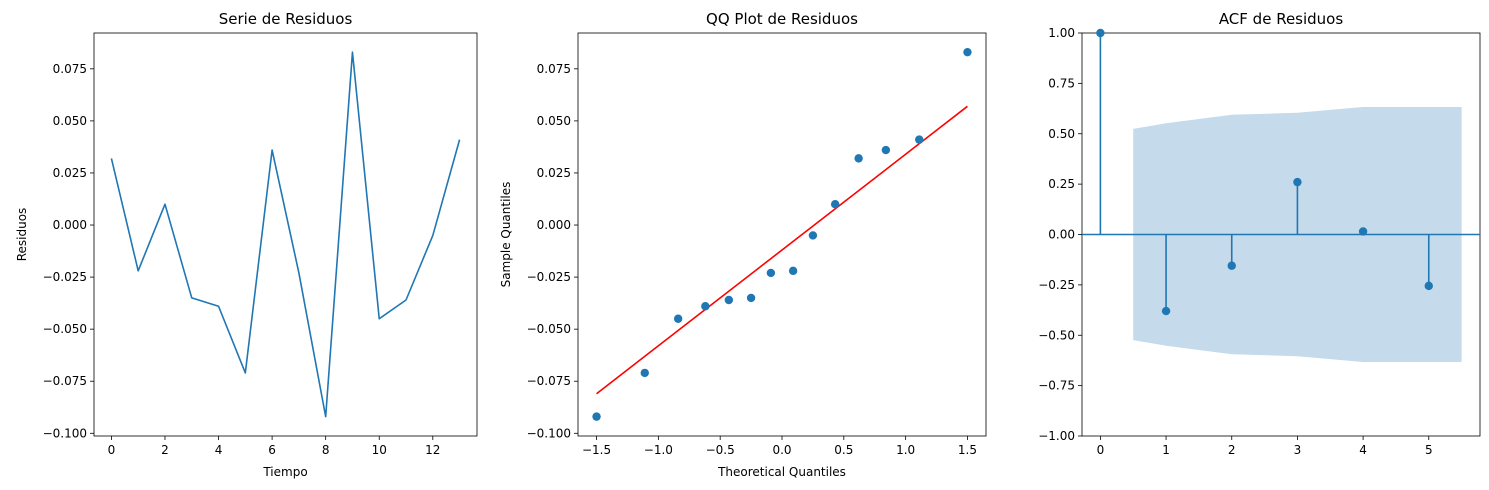 This screenshot has height=490, width=1489. Describe the element at coordinates (781, 450) in the screenshot. I see `x-tick-label: 0.0` at that location.